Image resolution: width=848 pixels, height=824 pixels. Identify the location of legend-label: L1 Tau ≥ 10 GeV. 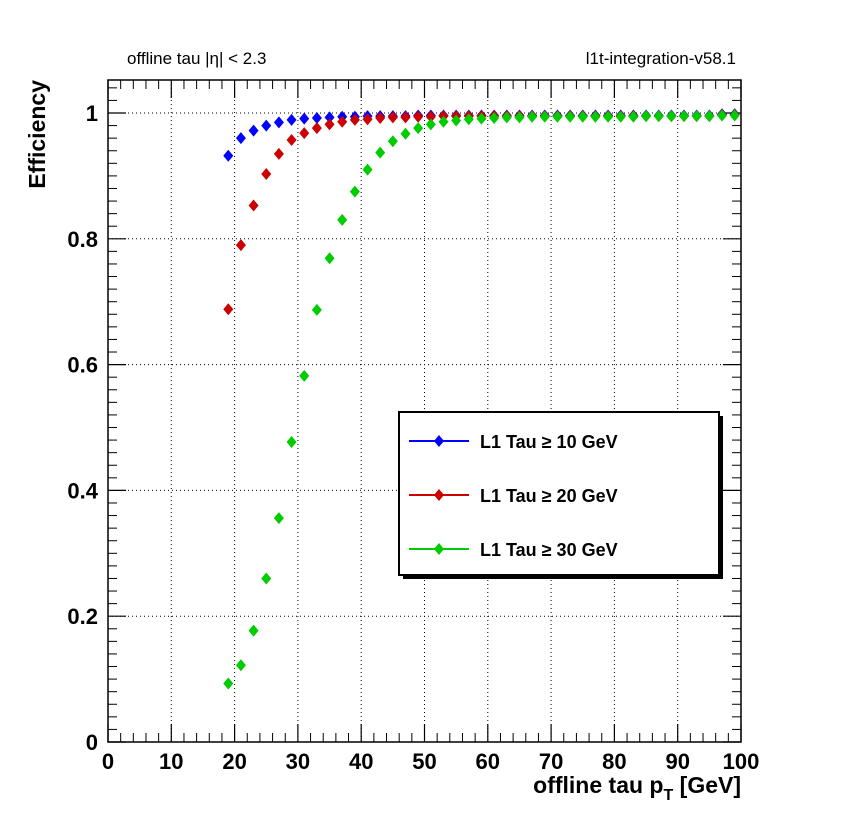
(549, 442).